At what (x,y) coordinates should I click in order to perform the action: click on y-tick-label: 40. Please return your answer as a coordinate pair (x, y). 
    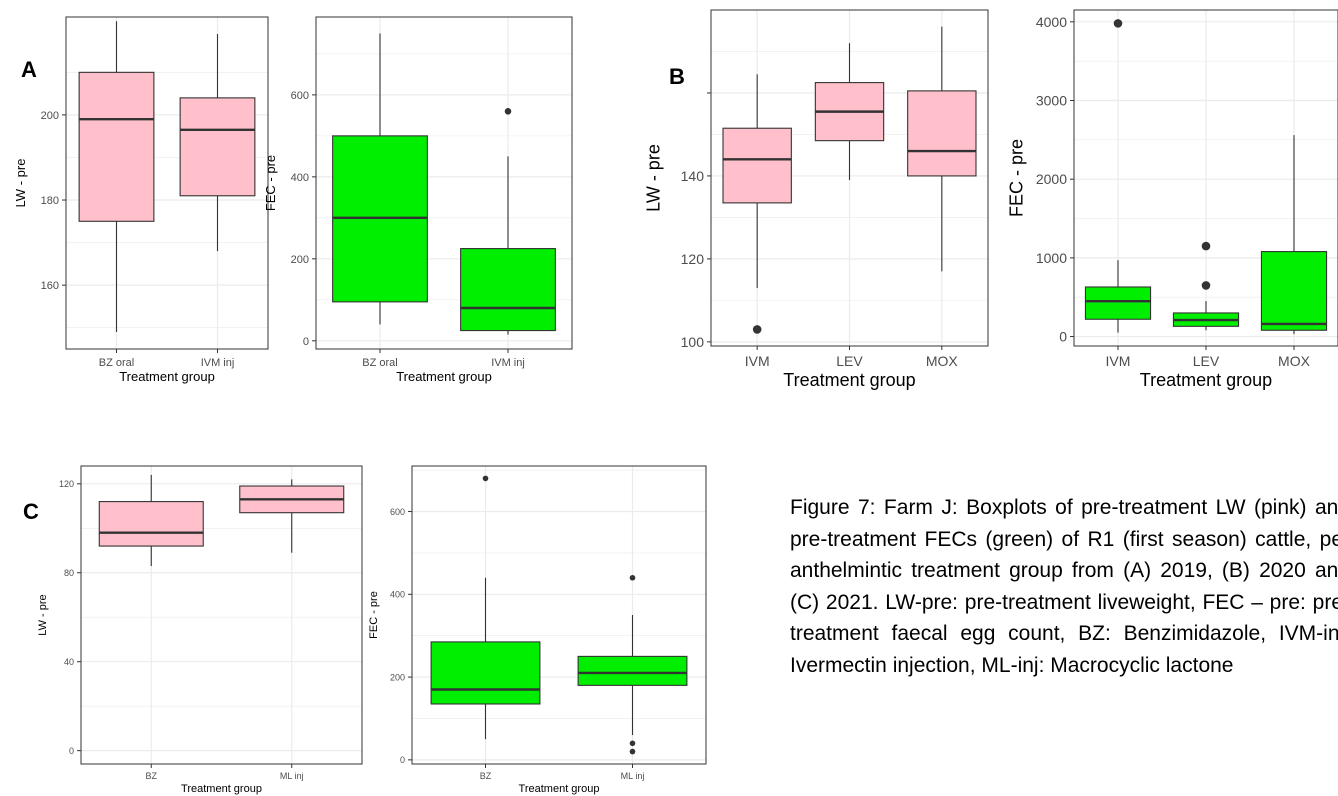
    Looking at the image, I should click on (69, 662).